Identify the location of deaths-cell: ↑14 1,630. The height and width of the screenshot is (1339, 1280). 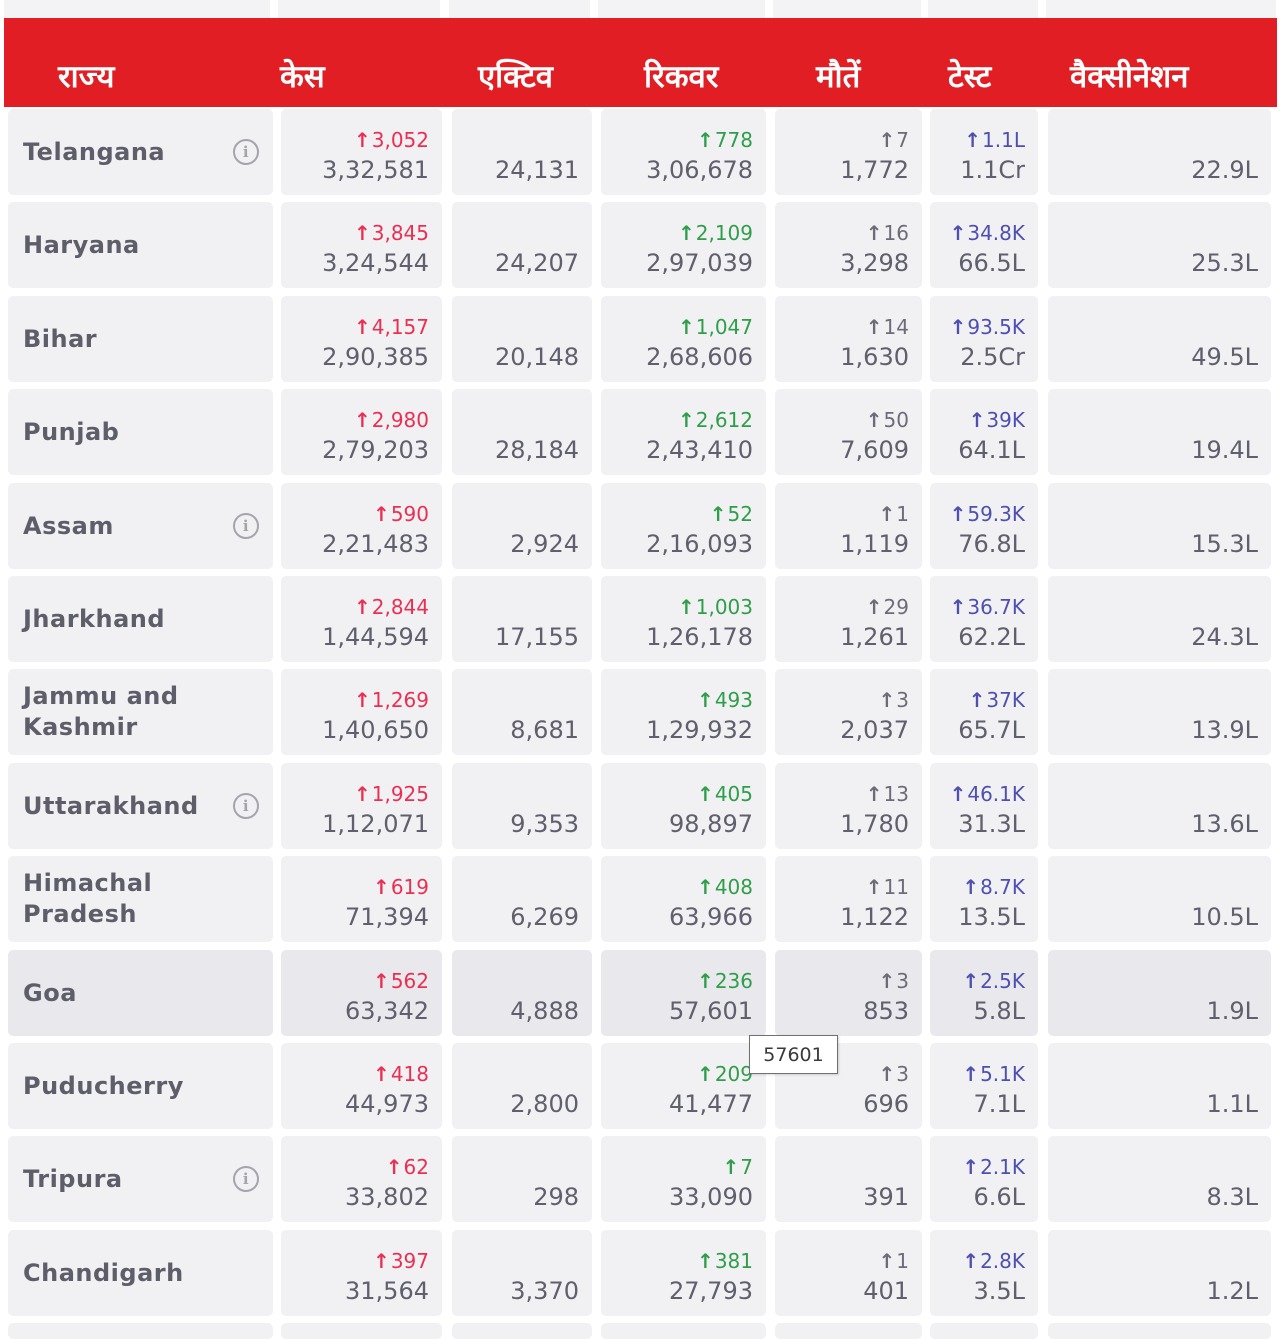
(848, 339).